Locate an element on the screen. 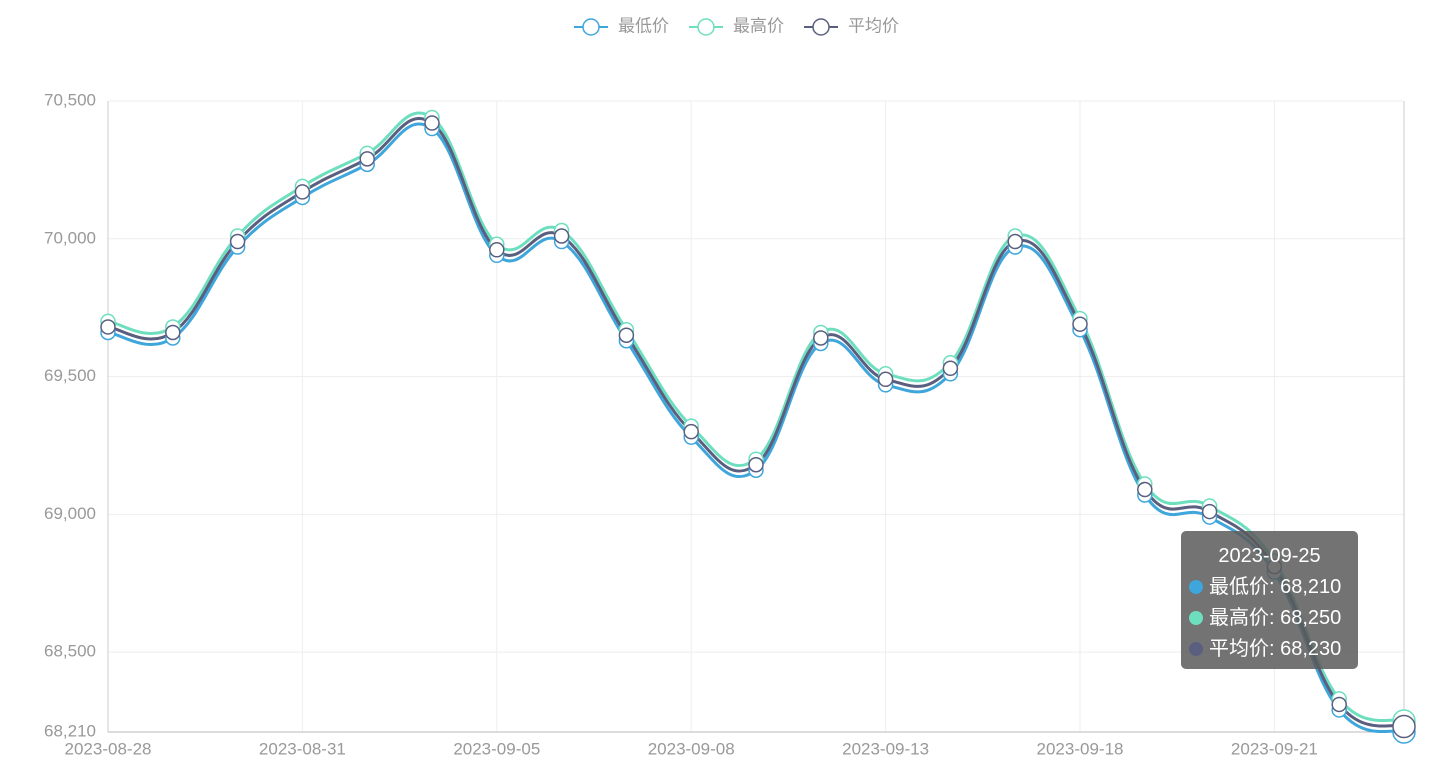  tooltip-value: 68,250 is located at coordinates (1311, 618).